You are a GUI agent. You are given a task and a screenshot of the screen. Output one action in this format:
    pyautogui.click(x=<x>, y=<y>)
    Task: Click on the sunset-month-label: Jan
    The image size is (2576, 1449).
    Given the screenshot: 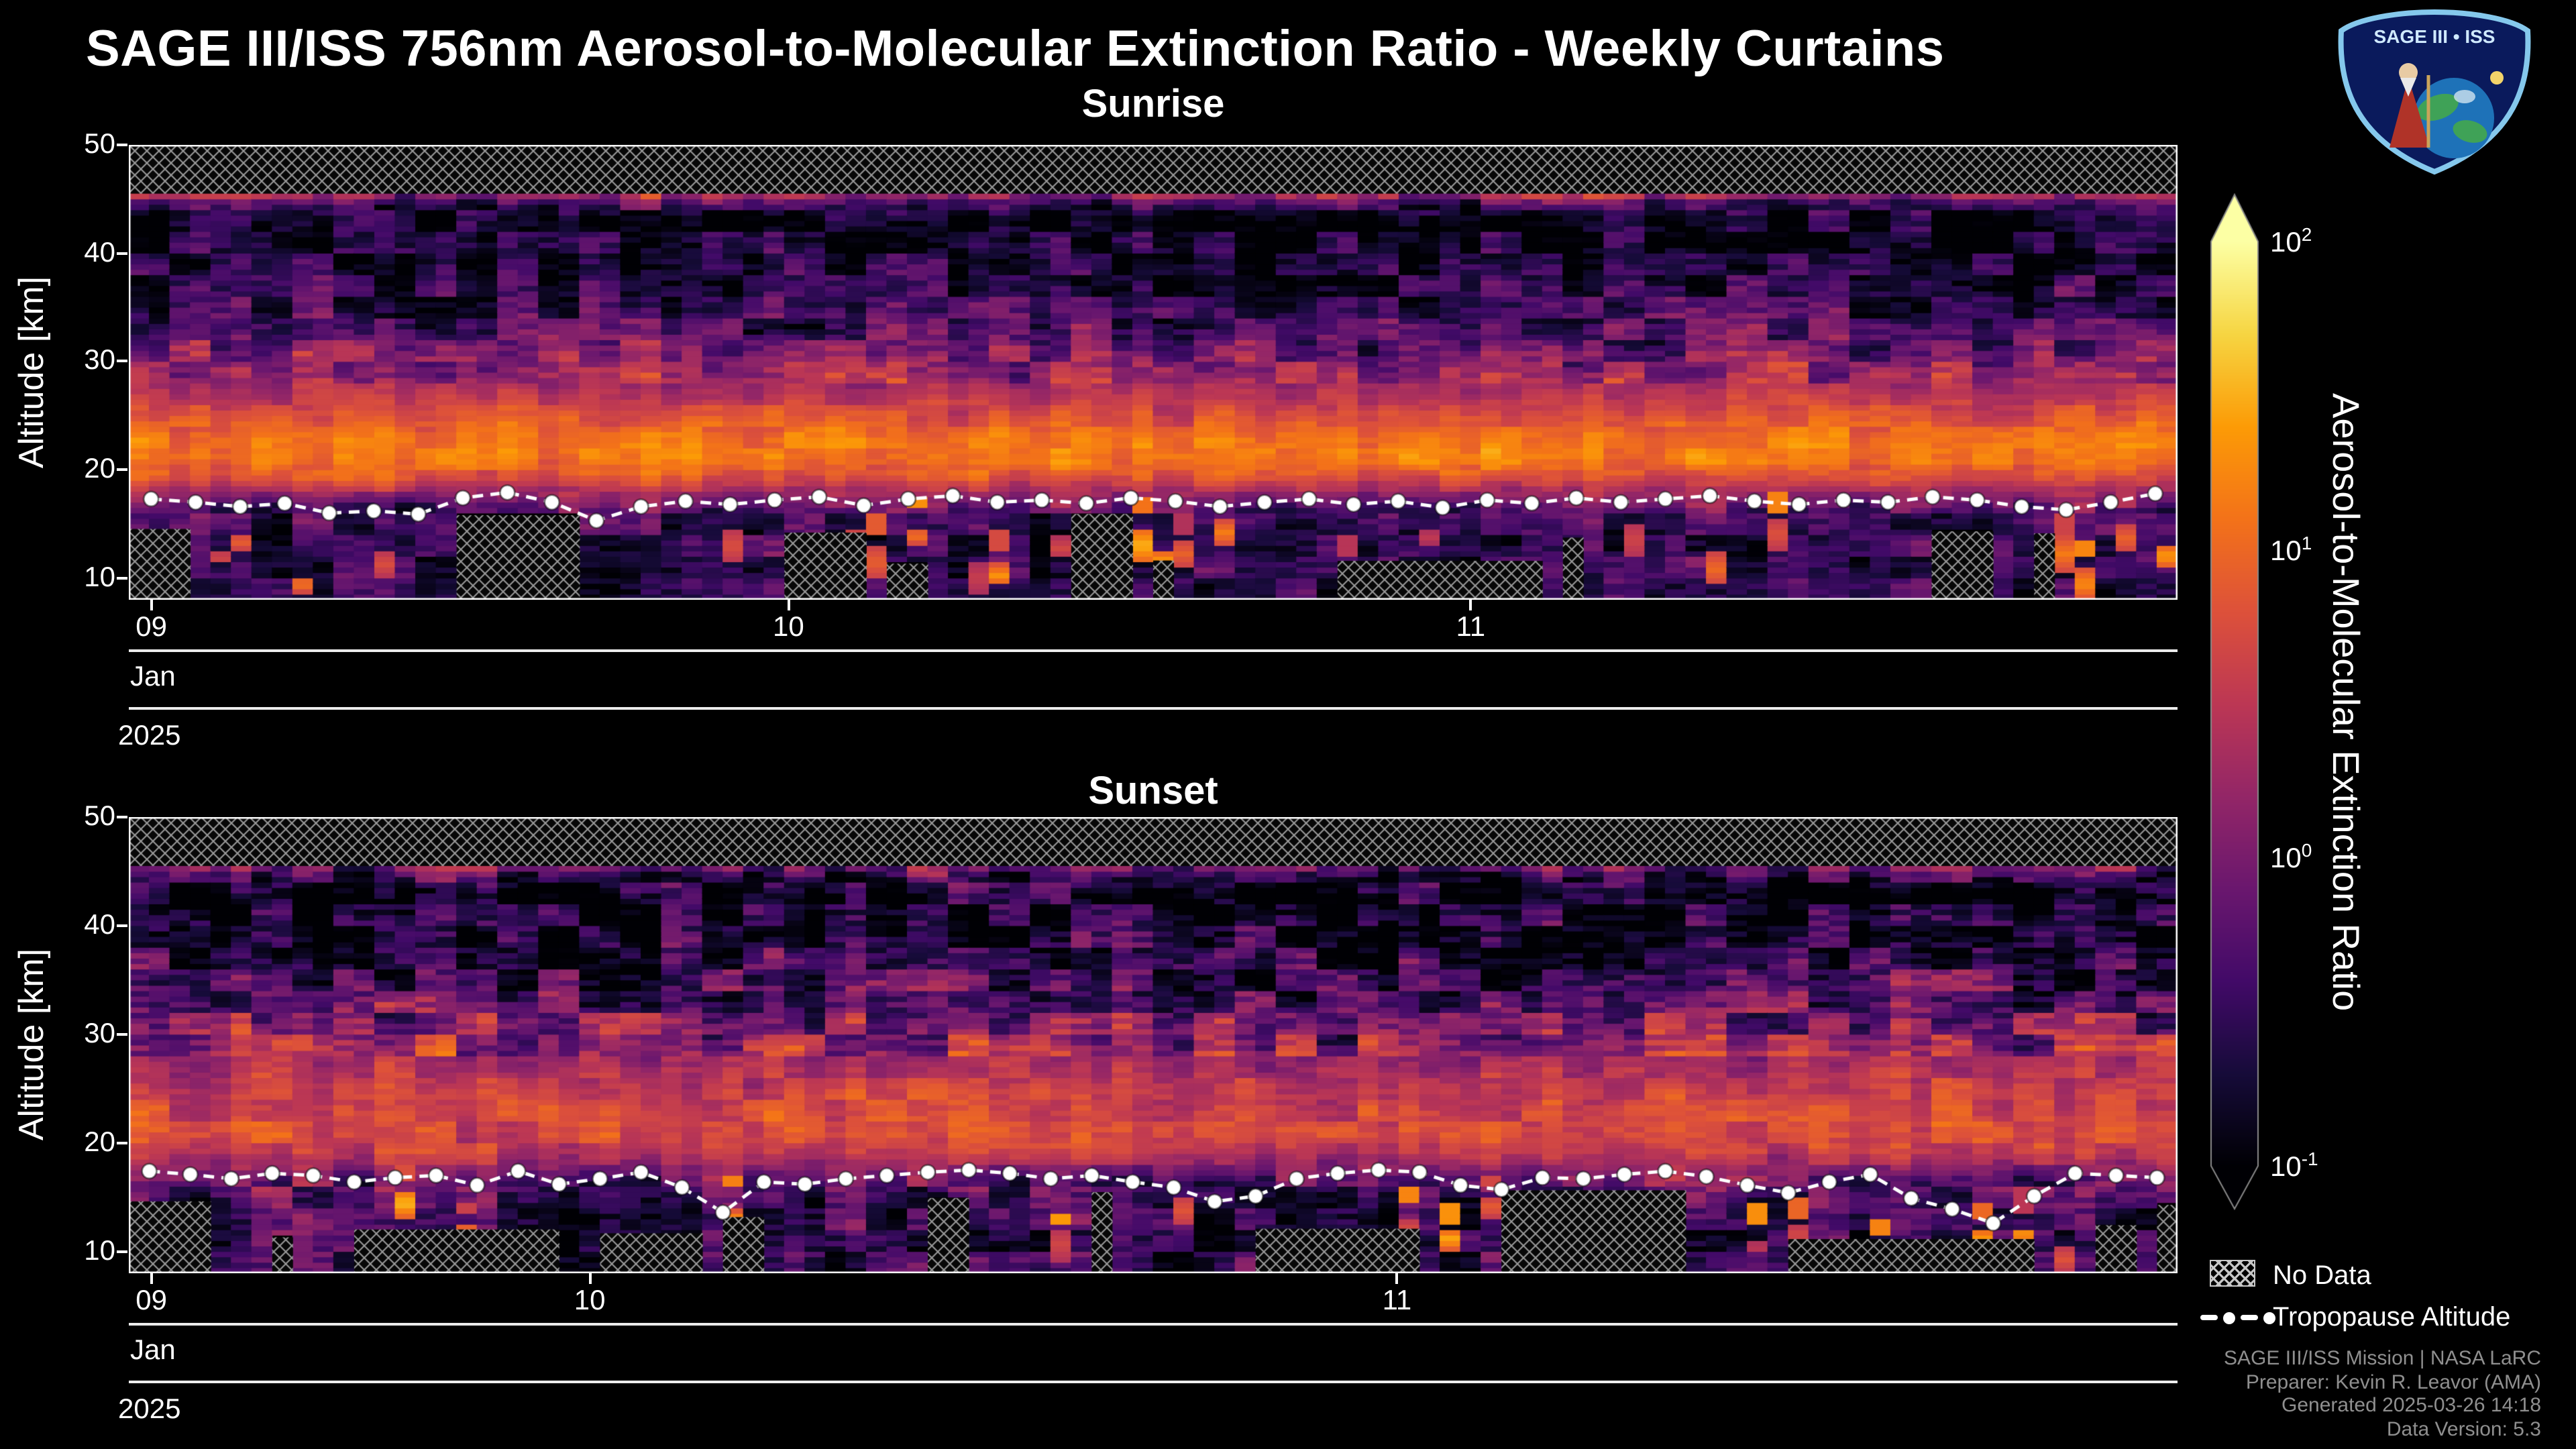 What is the action you would take?
    pyautogui.click(x=153, y=1350)
    